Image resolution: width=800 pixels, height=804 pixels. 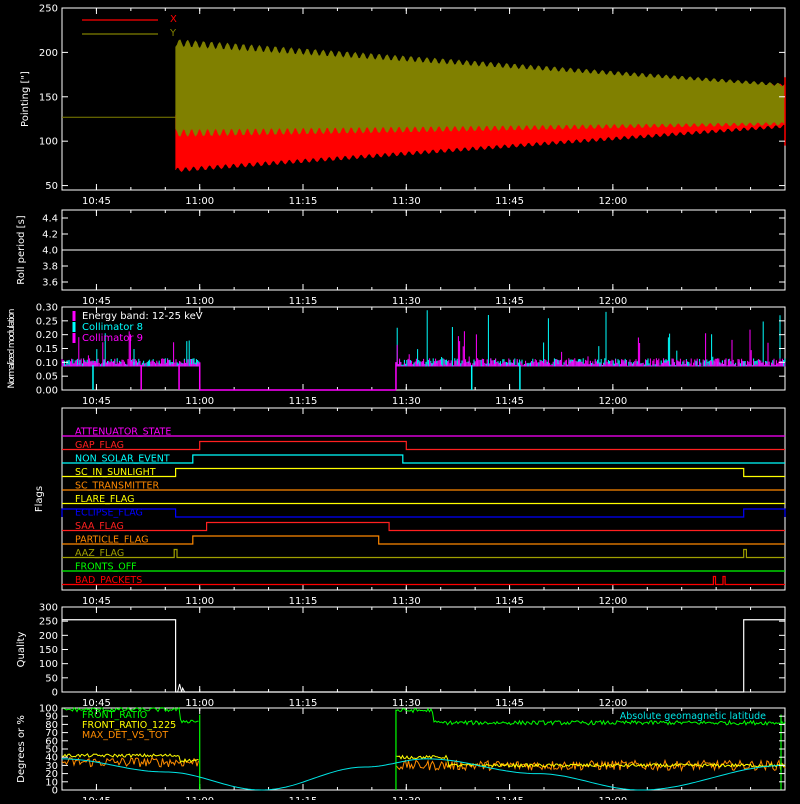 I want to click on modulation-legend-label: Energy band: 12-25 keV, so click(x=142, y=316).